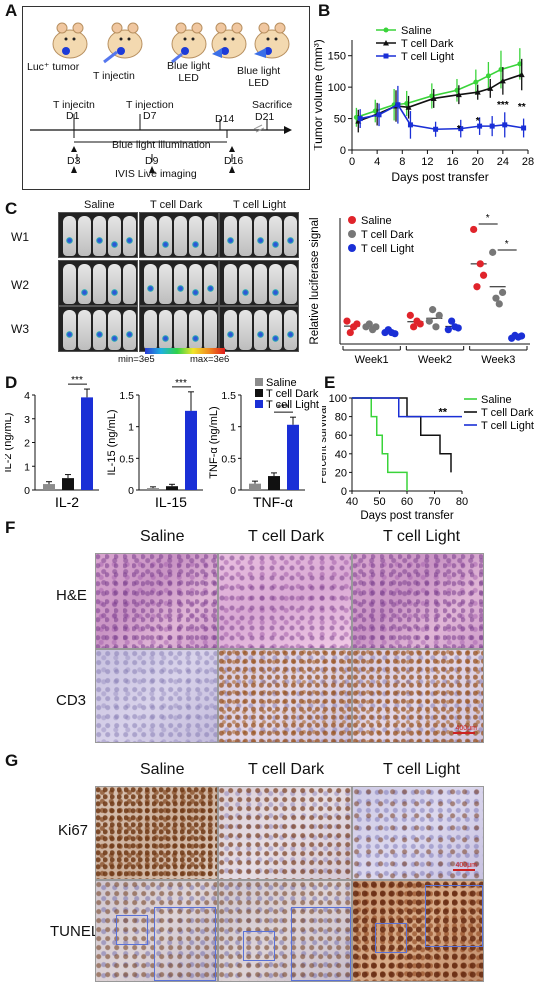 The height and width of the screenshot is (983, 535). Describe the element at coordinates (372, 360) in the screenshot. I see `x-tick-label: Week1` at that location.